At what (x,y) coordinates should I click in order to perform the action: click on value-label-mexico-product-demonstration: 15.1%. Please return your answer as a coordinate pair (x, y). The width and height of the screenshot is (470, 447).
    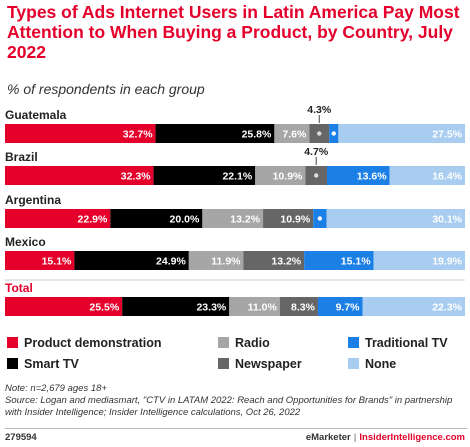
    Looking at the image, I should click on (57, 262).